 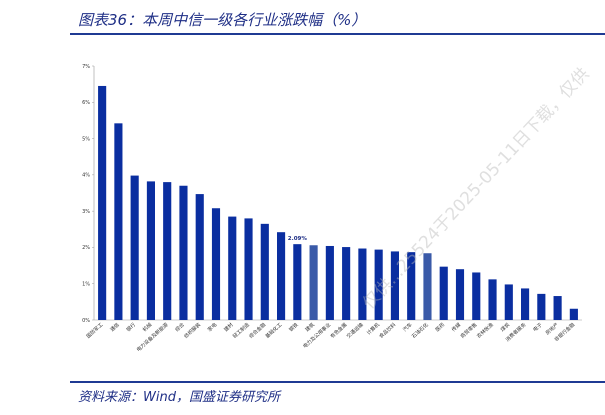 I want to click on x-tick-label: 建材, so click(x=228, y=327).